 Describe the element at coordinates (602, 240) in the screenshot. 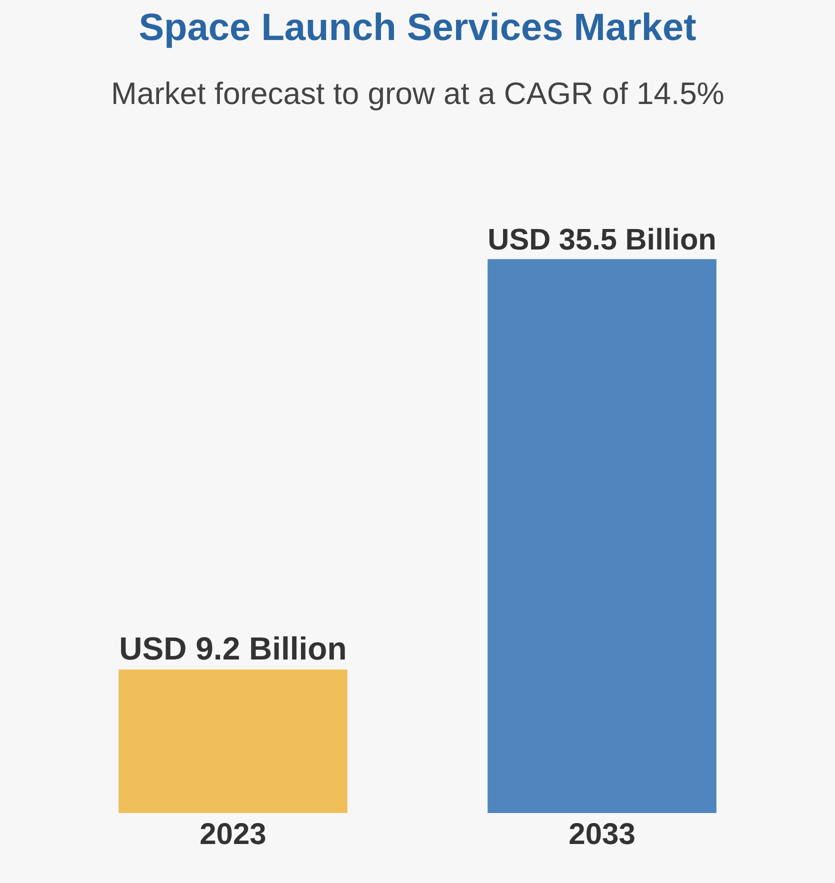

I see `data-label: USD 35.5 Billion` at that location.